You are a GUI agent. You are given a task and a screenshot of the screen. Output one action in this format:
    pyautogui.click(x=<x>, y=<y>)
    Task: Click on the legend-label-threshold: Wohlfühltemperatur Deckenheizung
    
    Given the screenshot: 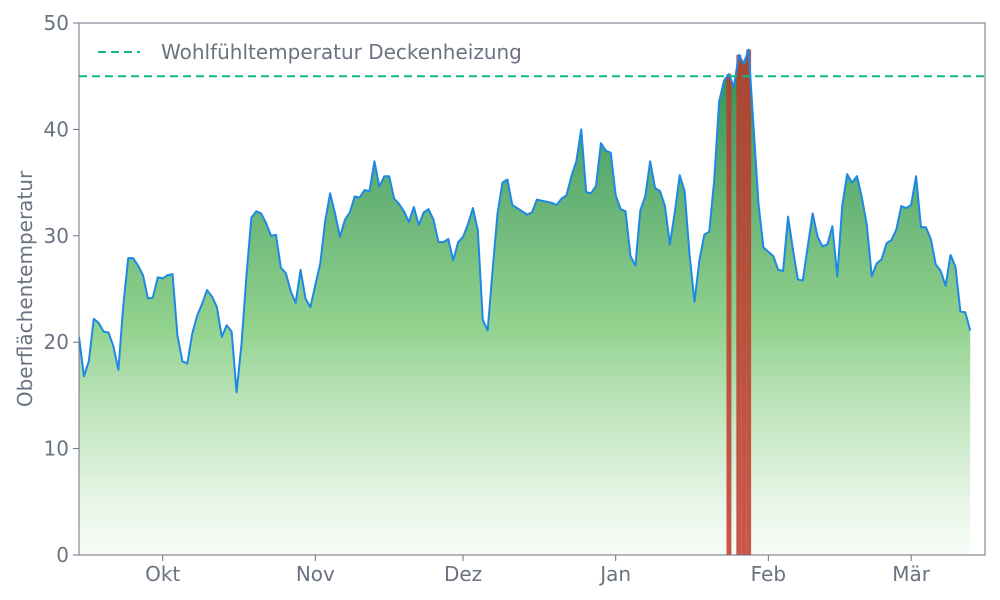 What is the action you would take?
    pyautogui.click(x=341, y=52)
    